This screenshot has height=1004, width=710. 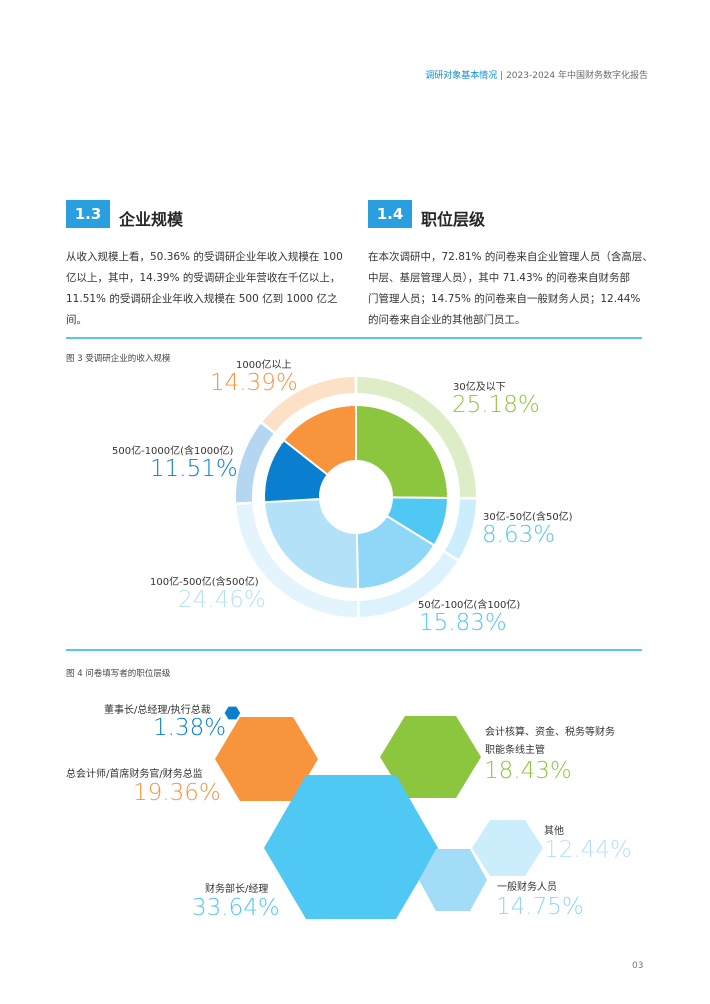 I want to click on section-1-4-number: 1.4, so click(x=390, y=214).